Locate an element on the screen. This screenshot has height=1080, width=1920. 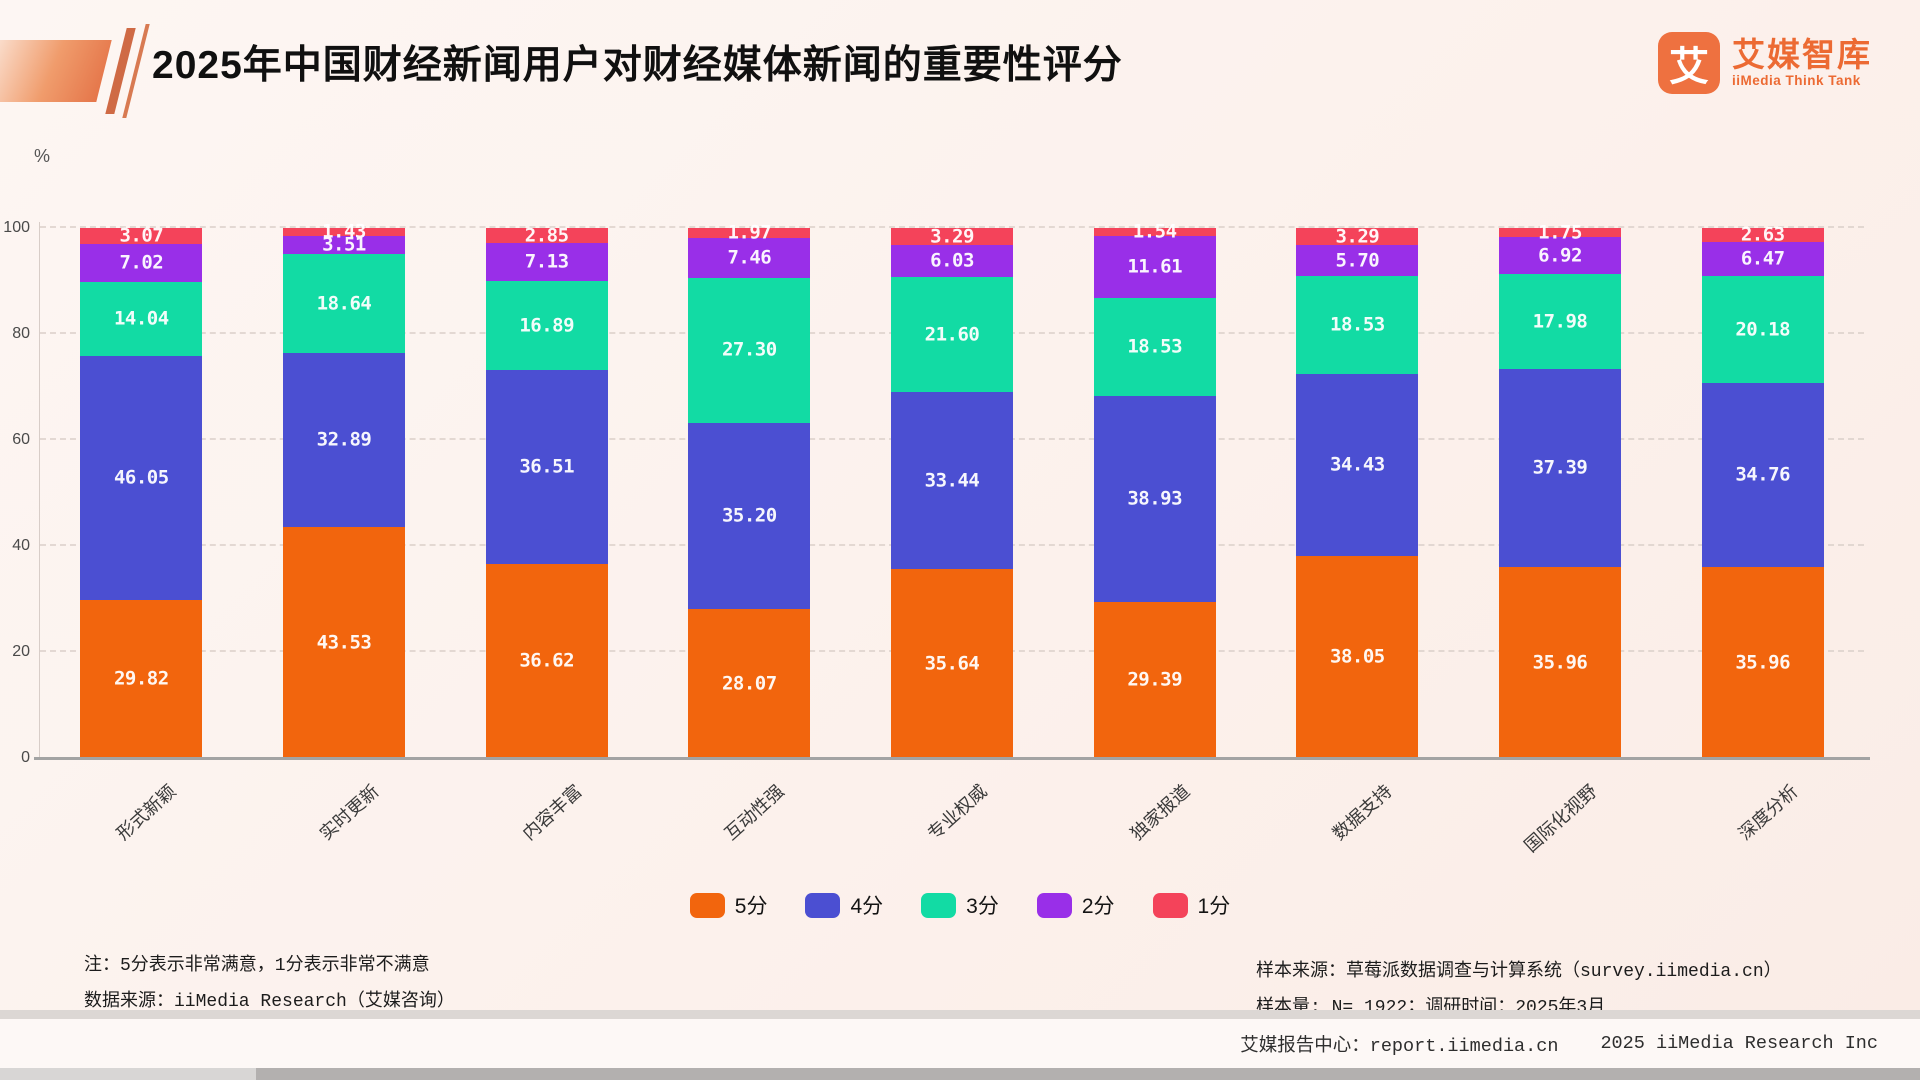
stacked-bar-专业权威: 35.64 33.44 21.60 6.03 3.29 is located at coordinates (952, 492).